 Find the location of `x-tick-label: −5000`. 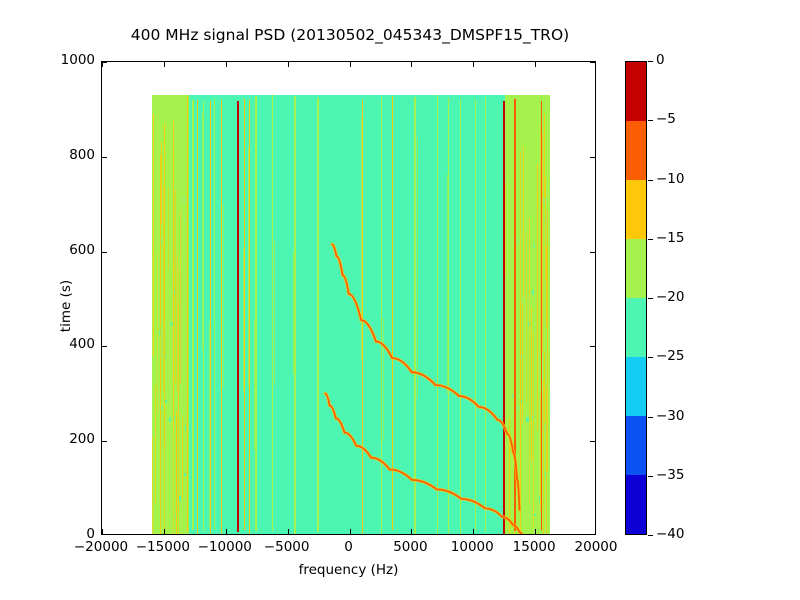

x-tick-label: −5000 is located at coordinates (286, 547).